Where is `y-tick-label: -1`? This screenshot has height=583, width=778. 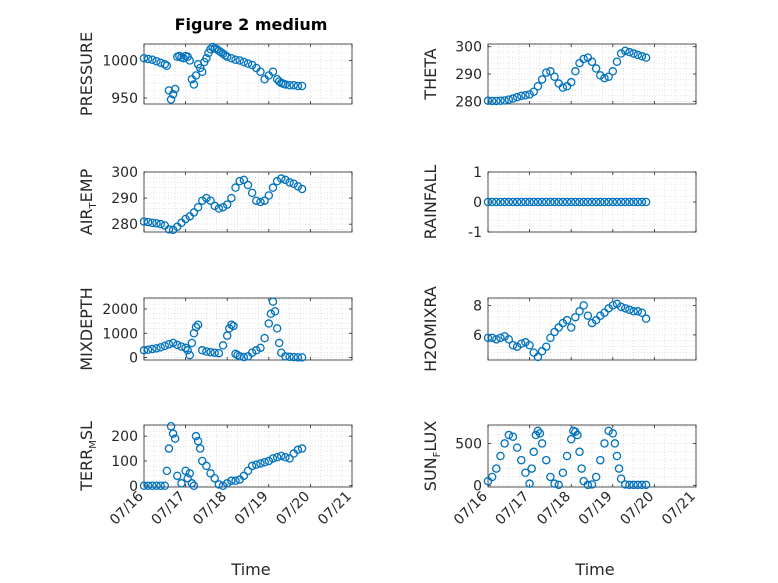
y-tick-label: -1 is located at coordinates (475, 233).